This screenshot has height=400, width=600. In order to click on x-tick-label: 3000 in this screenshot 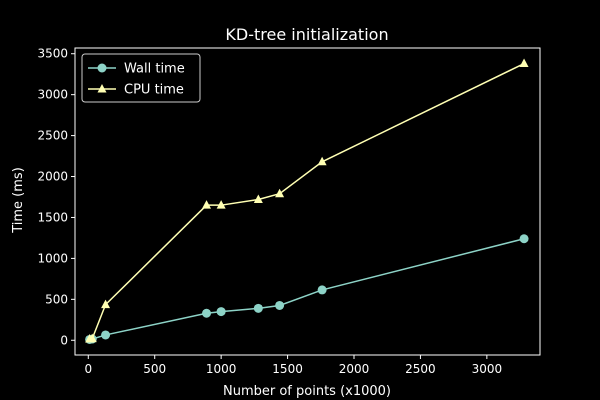, I will do `click(487, 369)`.